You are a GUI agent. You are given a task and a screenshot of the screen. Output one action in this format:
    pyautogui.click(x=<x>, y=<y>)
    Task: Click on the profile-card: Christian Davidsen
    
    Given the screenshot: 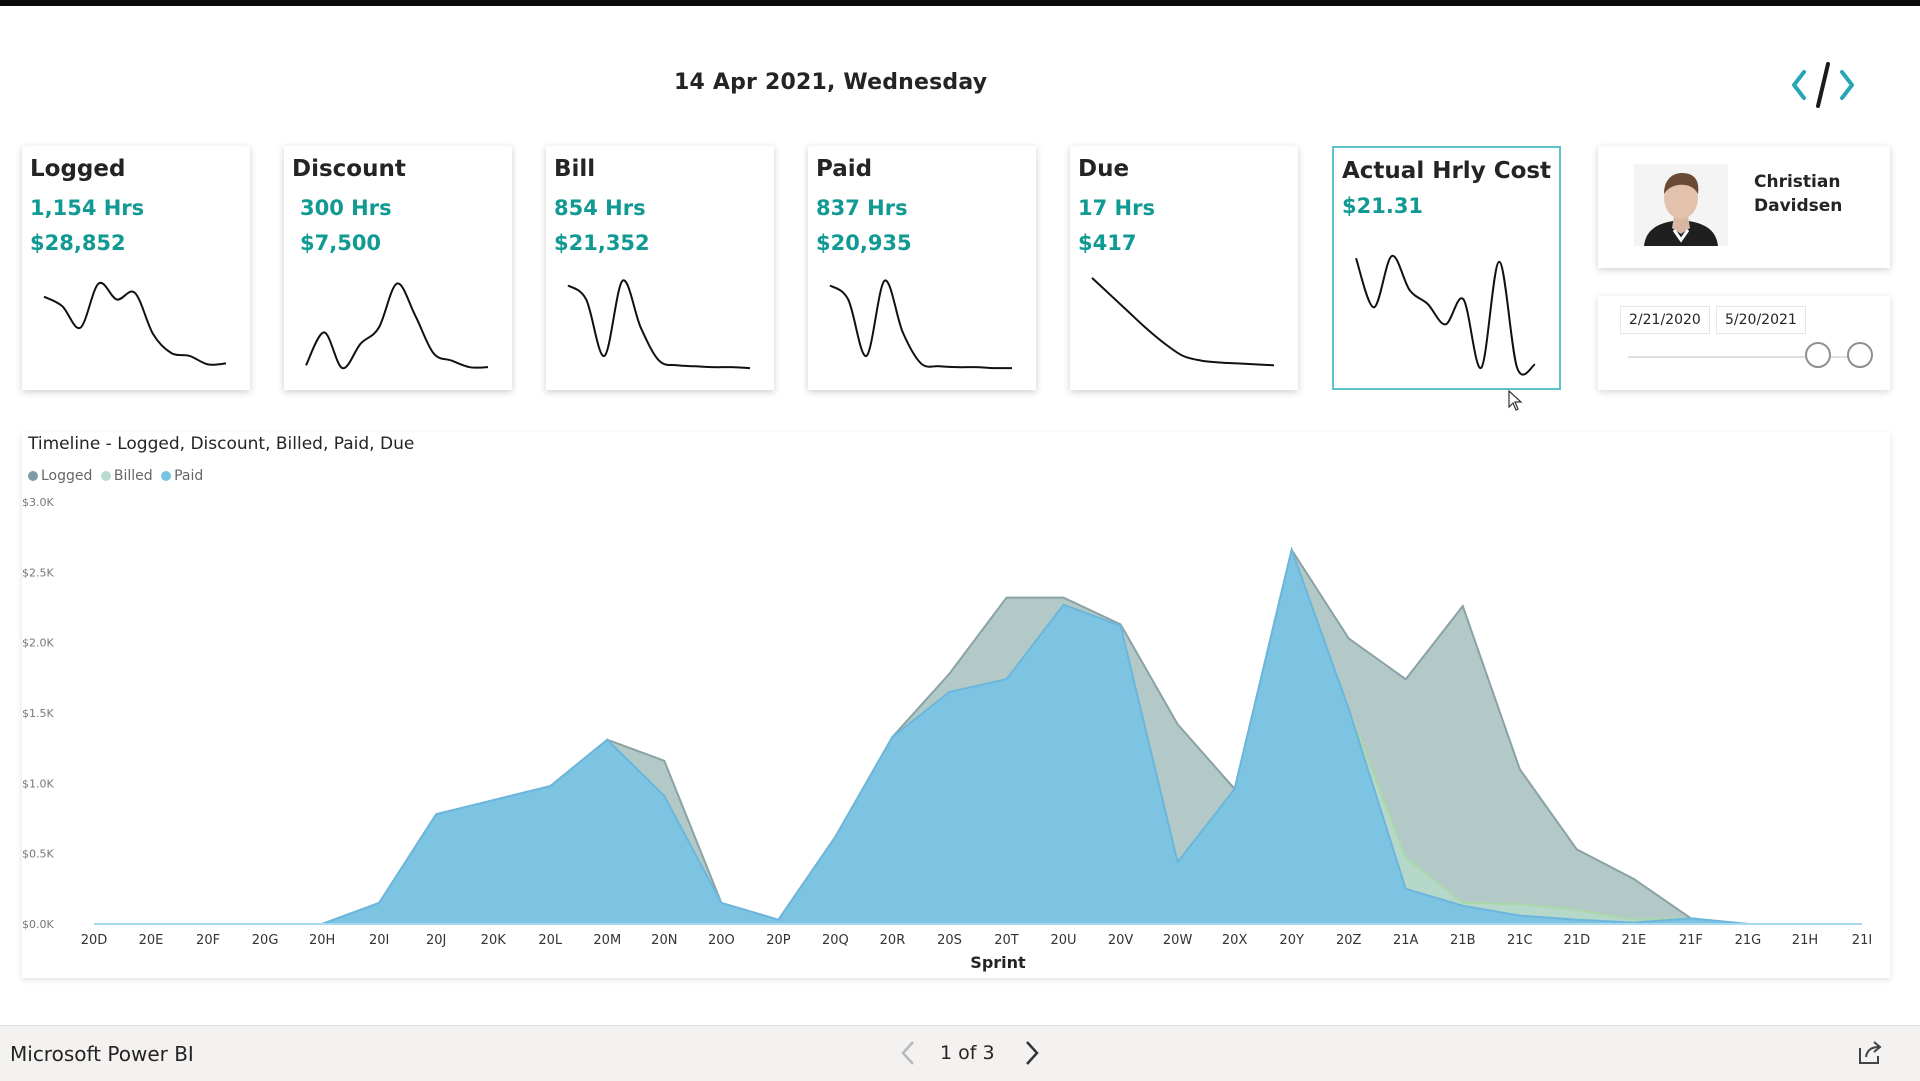 What is the action you would take?
    pyautogui.click(x=1744, y=207)
    